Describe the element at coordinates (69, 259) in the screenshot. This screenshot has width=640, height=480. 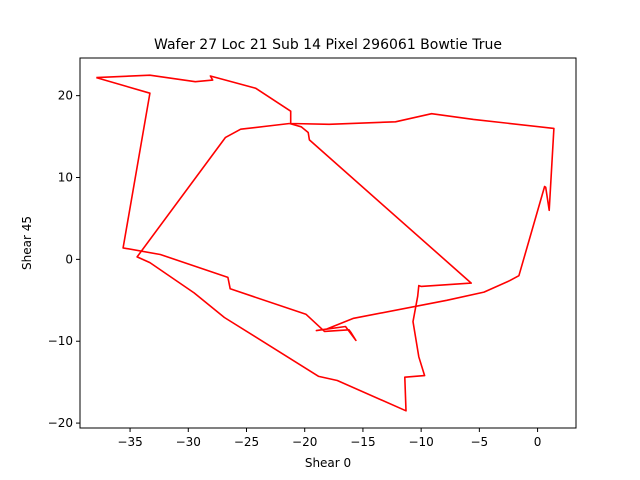
I see `y-tick-label: 0` at that location.